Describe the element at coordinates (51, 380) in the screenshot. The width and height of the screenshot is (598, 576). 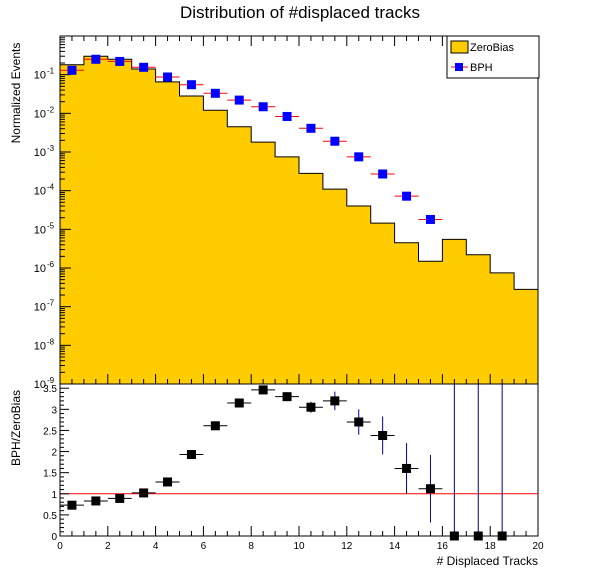
I see `top-y-tick-exponent: -9` at that location.